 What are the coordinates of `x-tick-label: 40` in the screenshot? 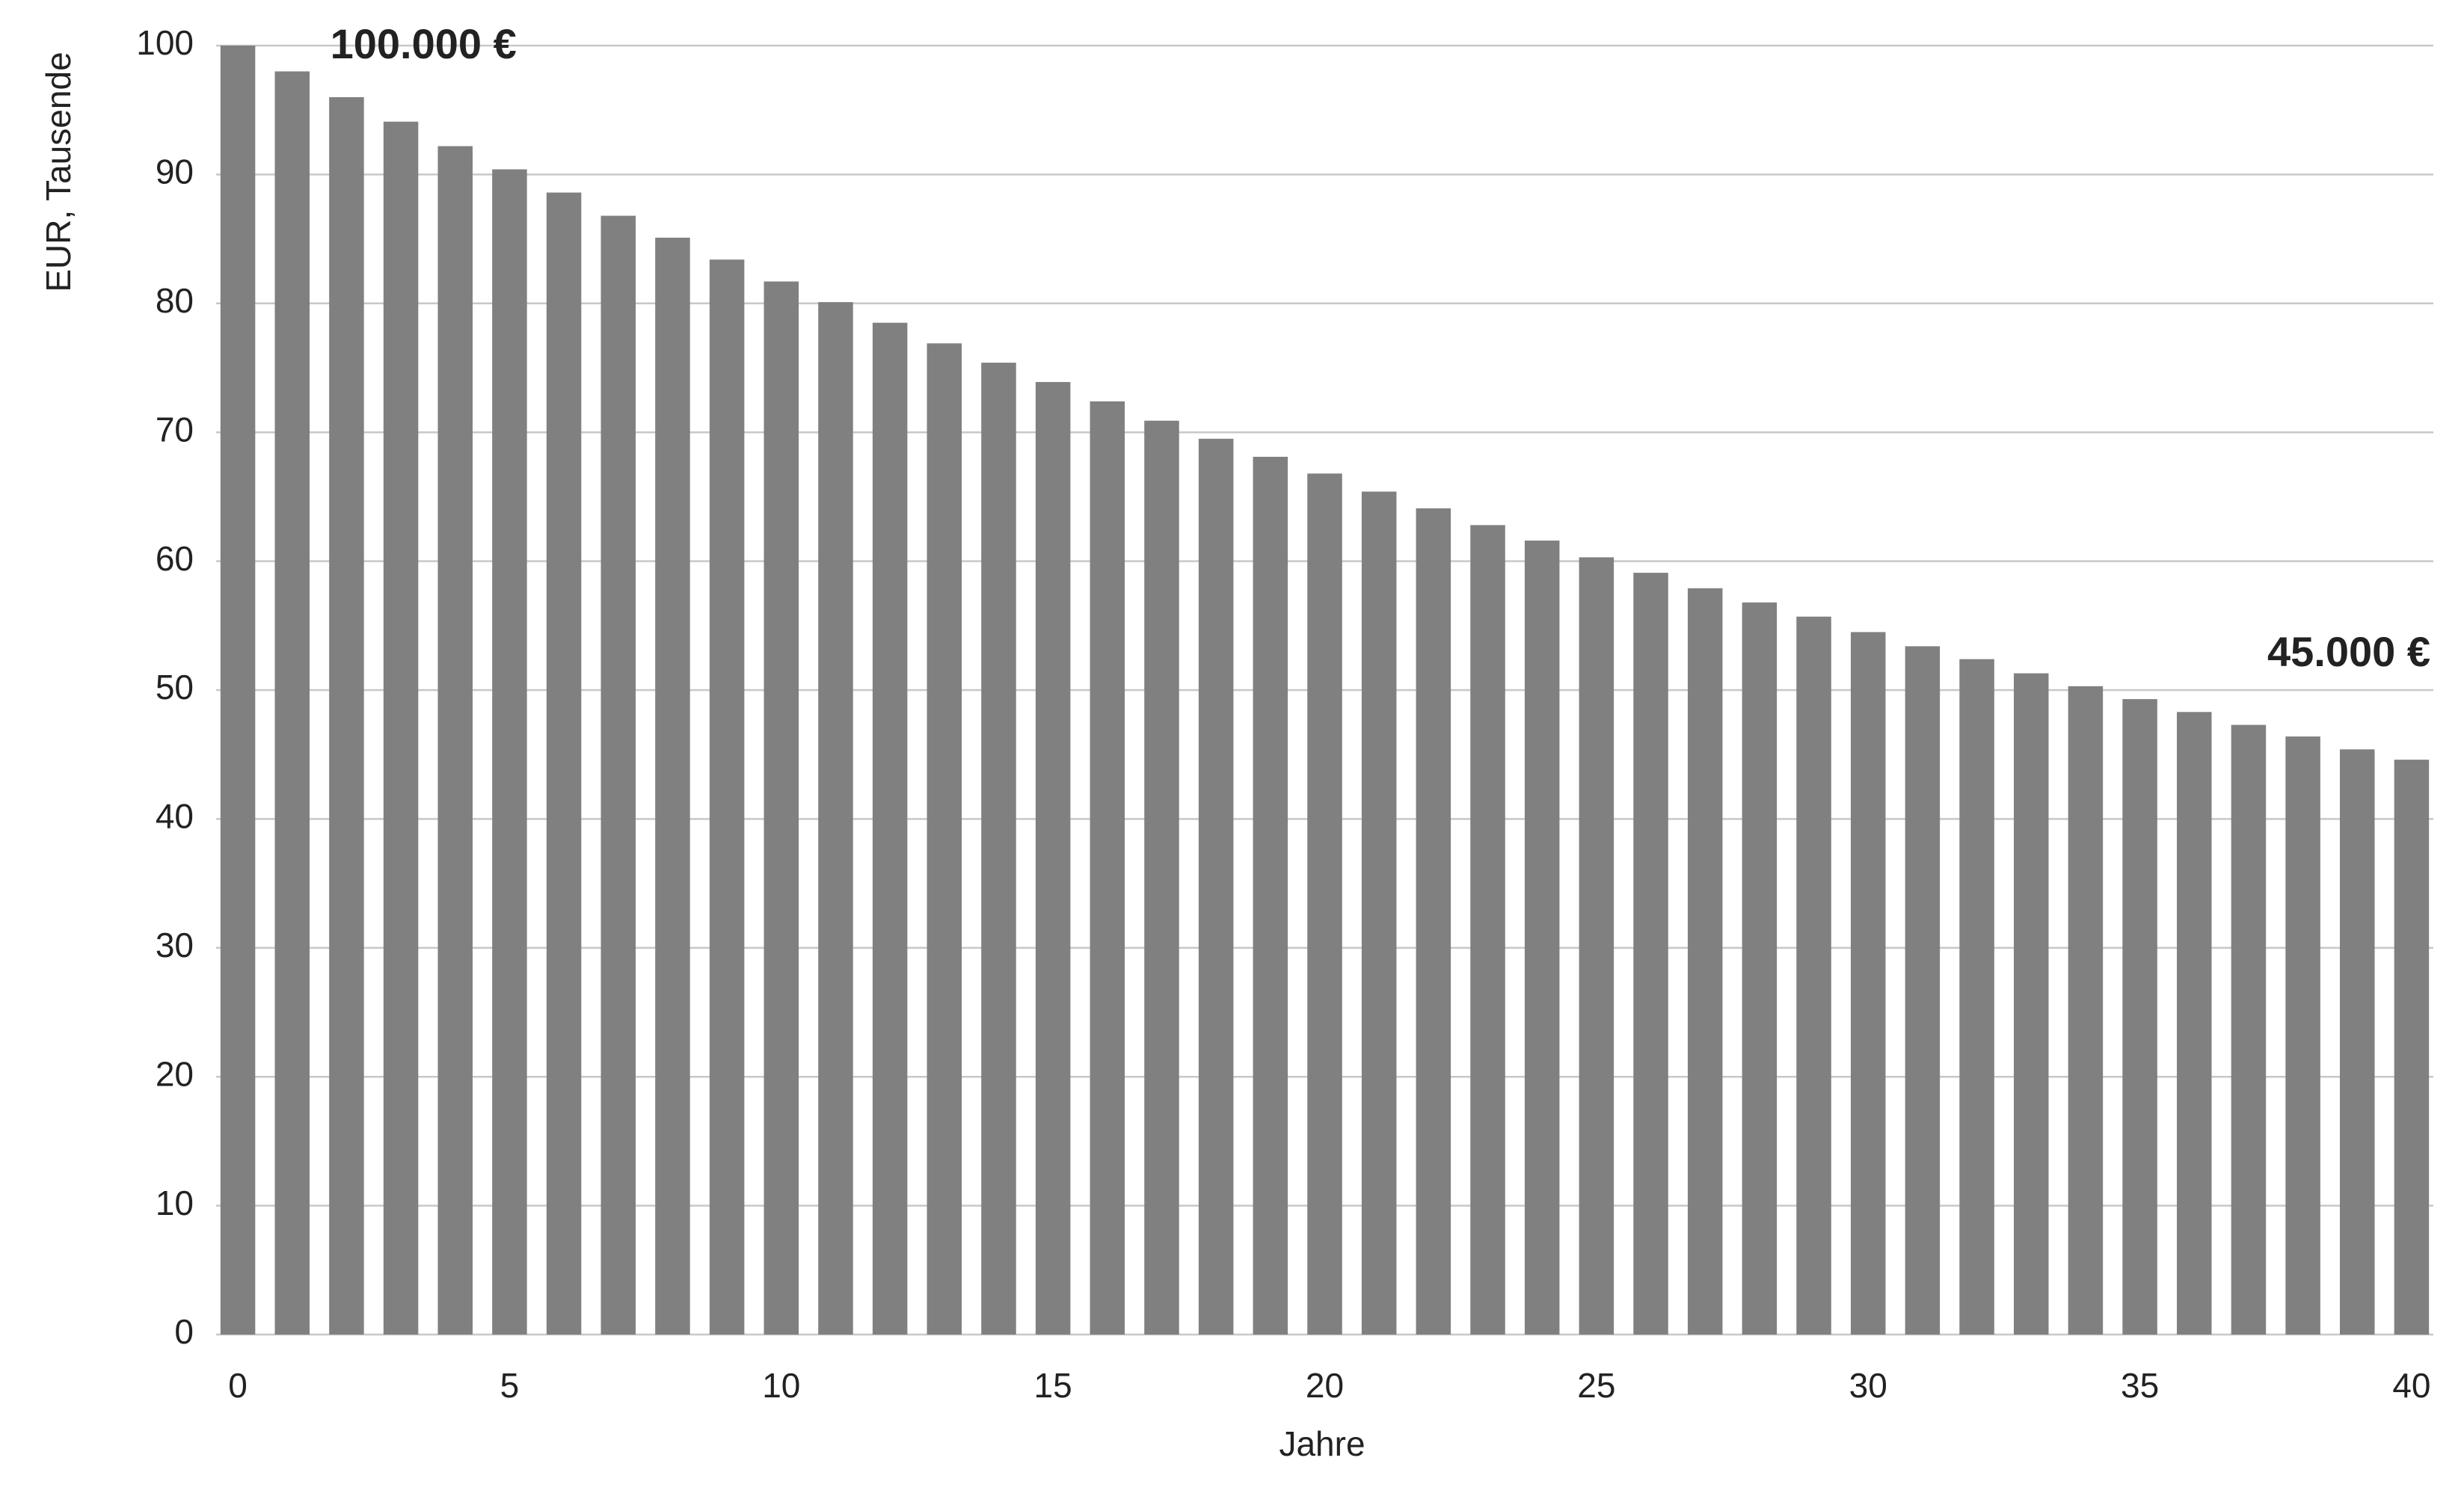 It's located at (2411, 1386).